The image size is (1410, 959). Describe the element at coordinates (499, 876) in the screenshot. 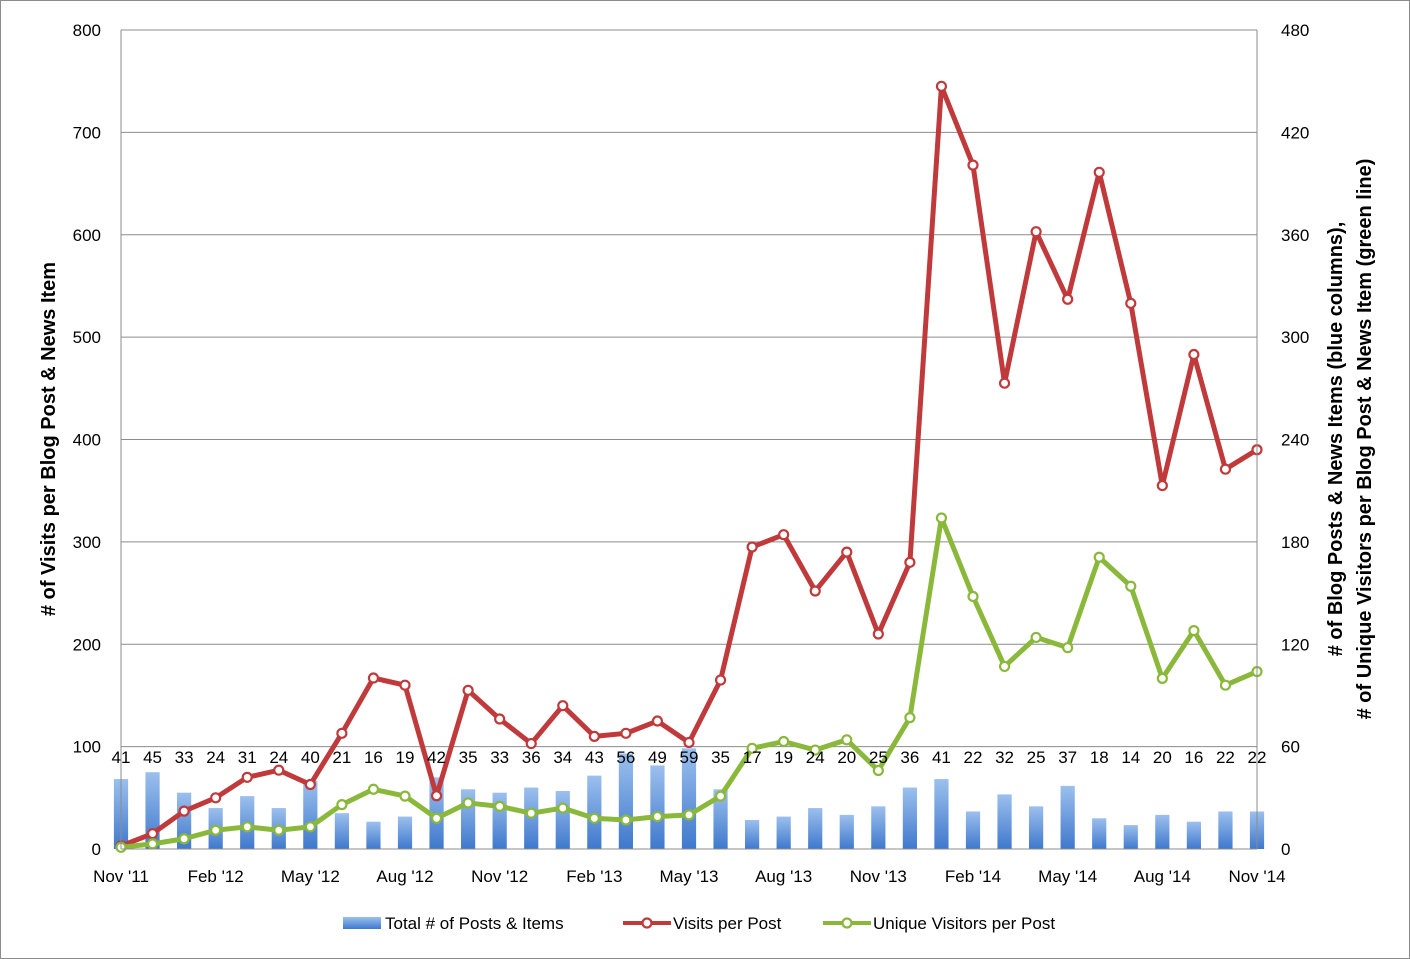

I see `x-tick-label: Nov '12` at that location.